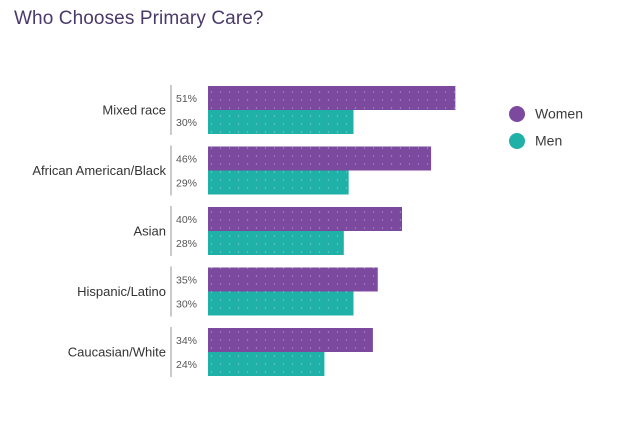 This screenshot has width=640, height=435. What do you see at coordinates (186, 341) in the screenshot?
I see `value-label-women: 34%` at bounding box center [186, 341].